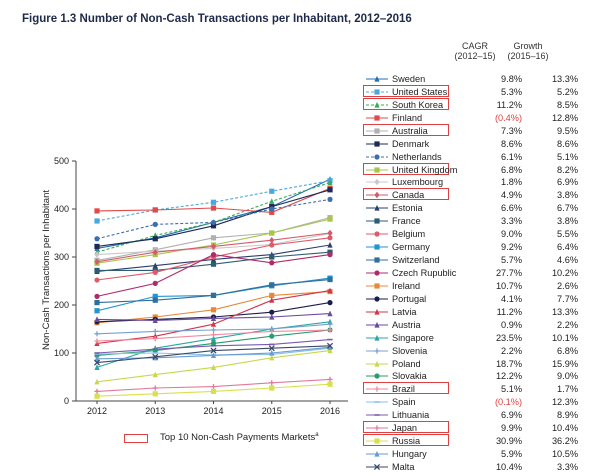 The width and height of the screenshot is (600, 476). I want to click on legend-growth: 15.9%, so click(564, 363).